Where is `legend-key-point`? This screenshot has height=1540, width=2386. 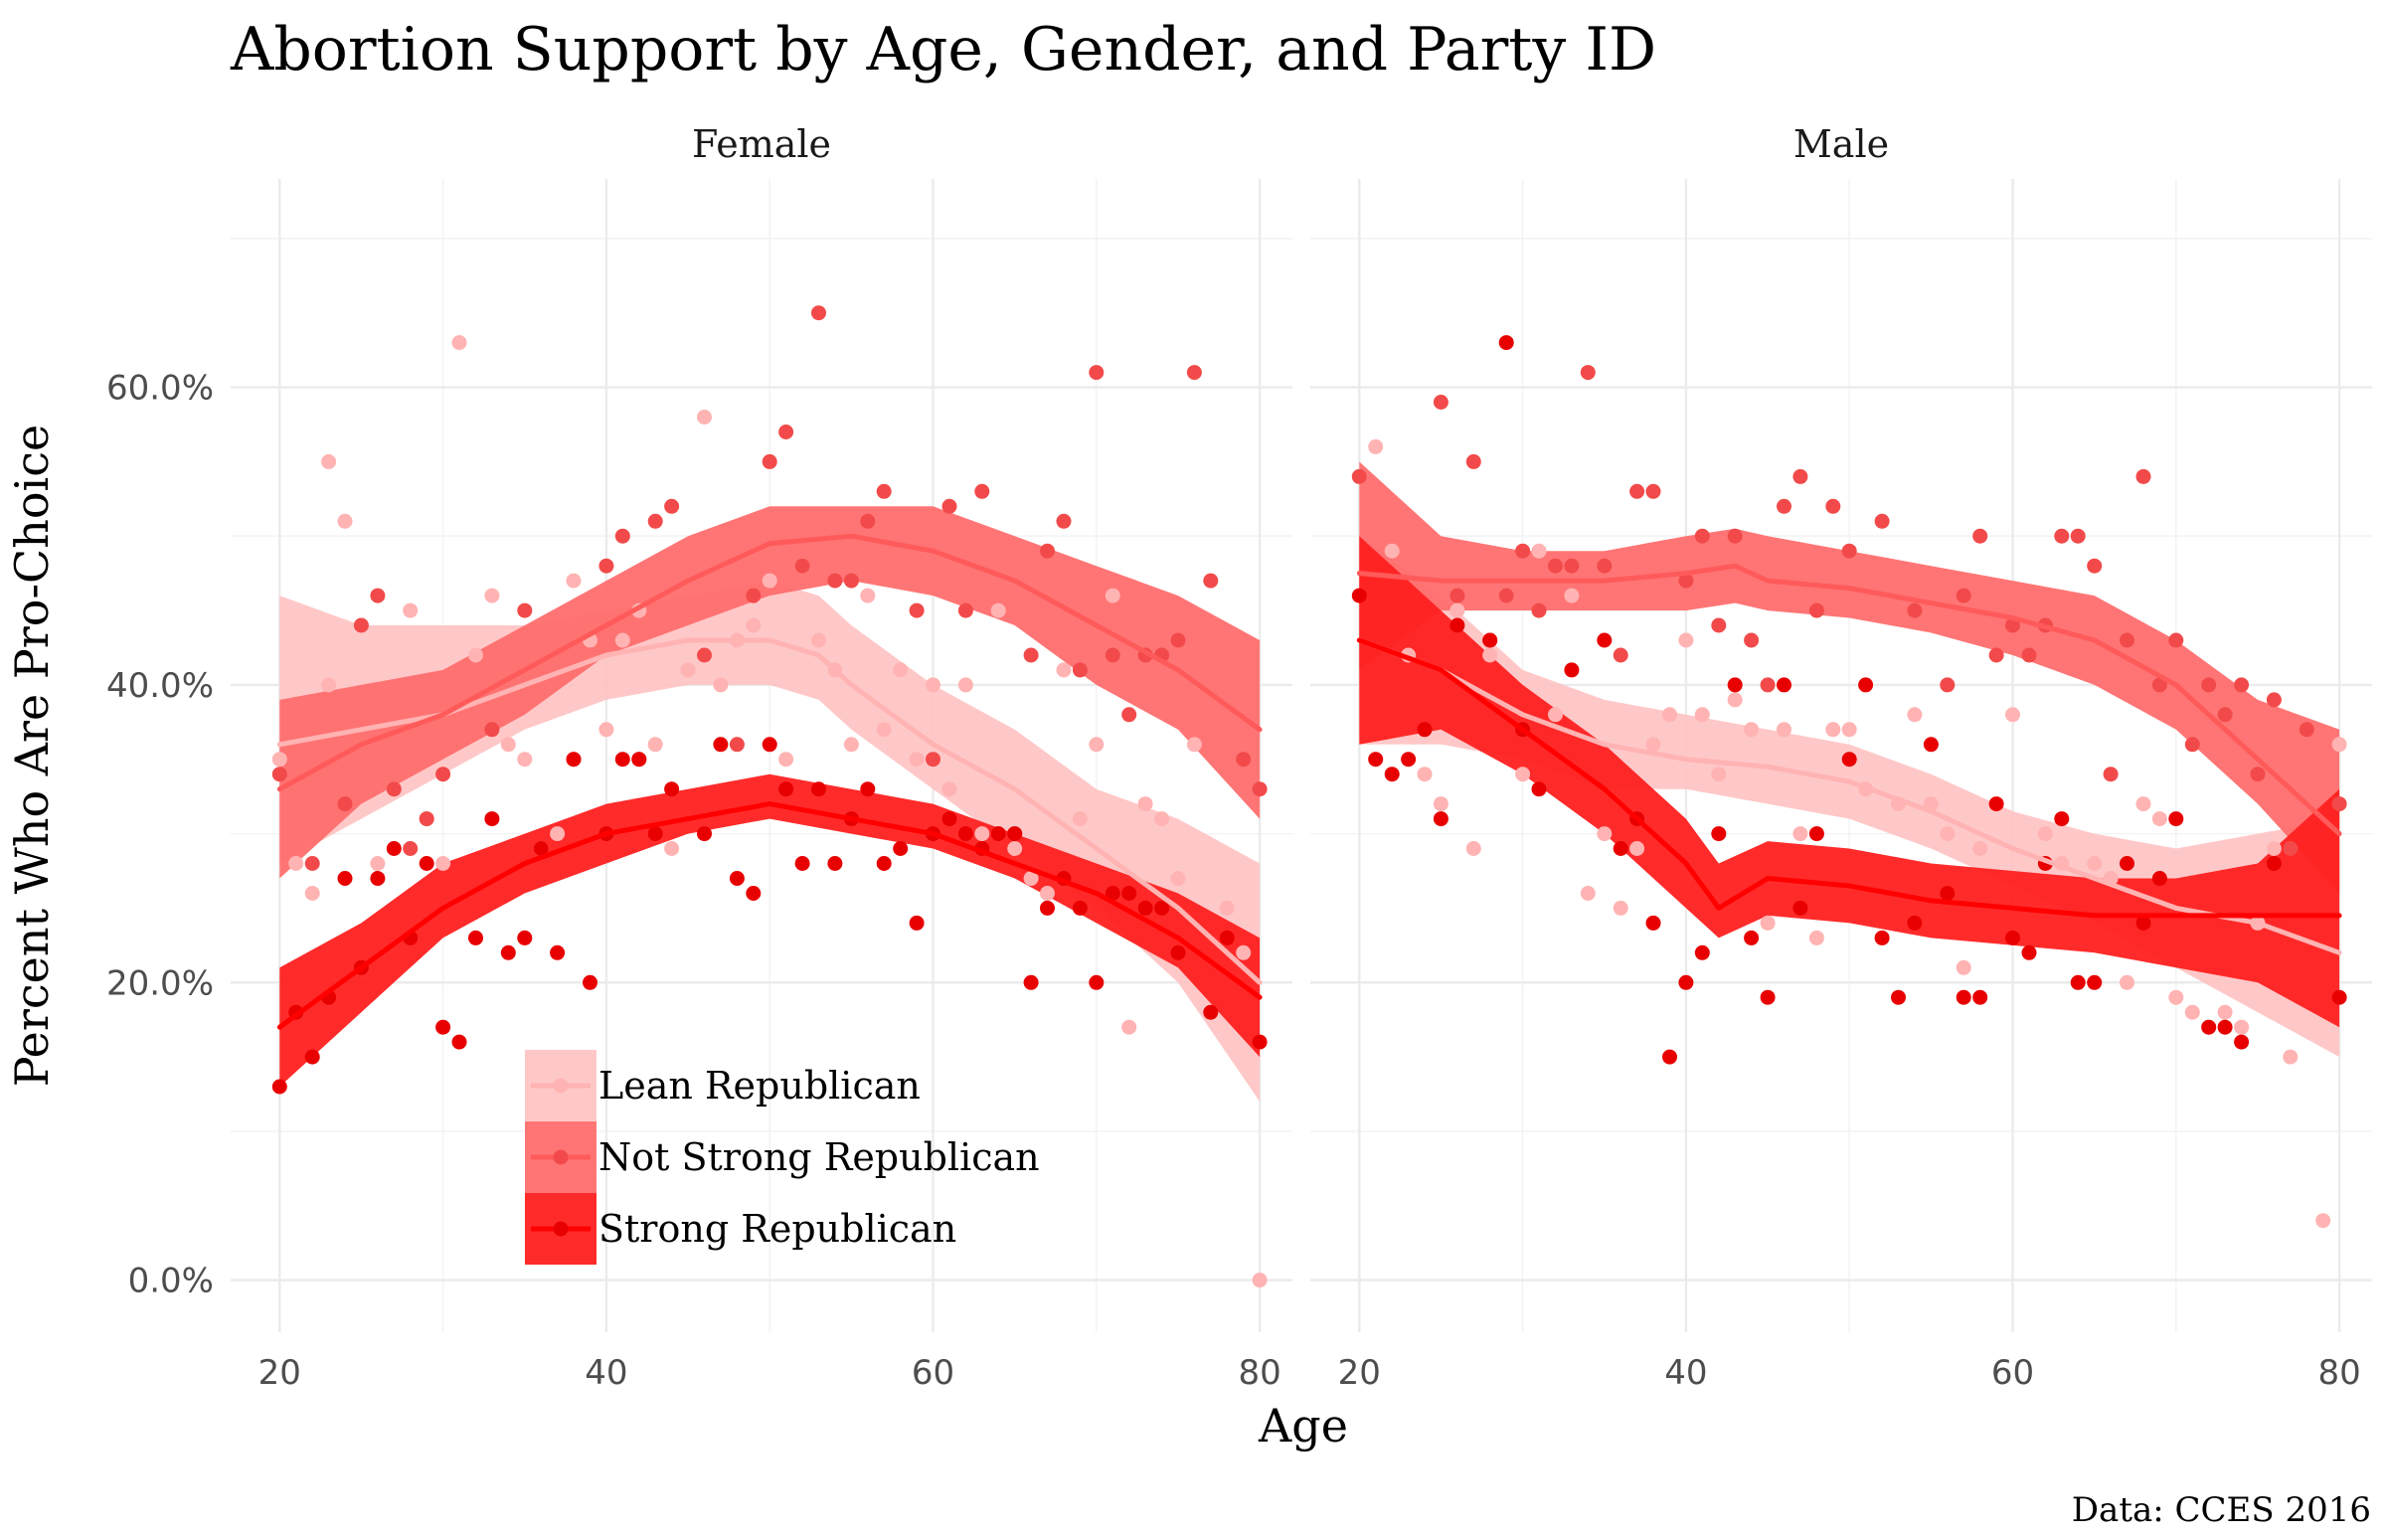 legend-key-point is located at coordinates (561, 1157).